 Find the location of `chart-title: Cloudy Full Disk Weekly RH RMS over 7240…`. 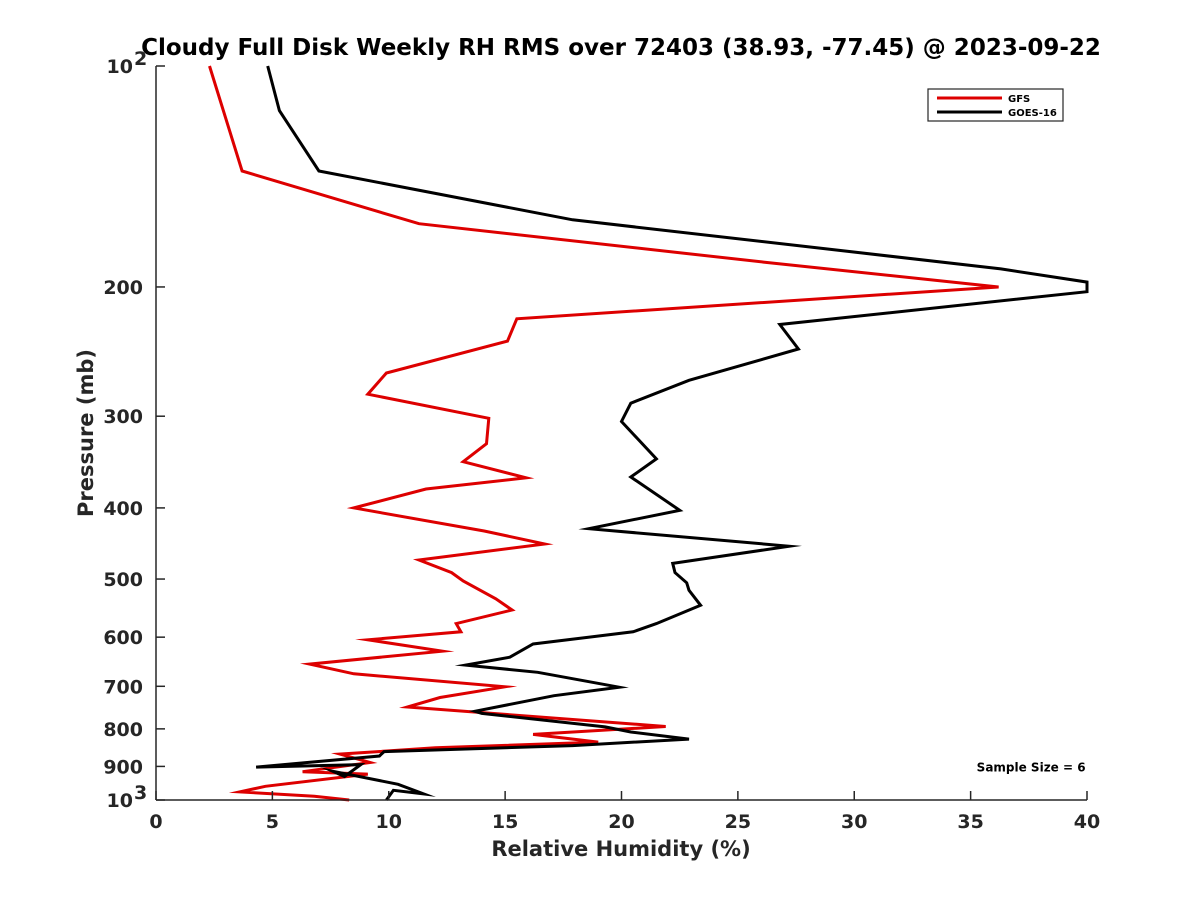

chart-title: Cloudy Full Disk Weekly RH RMS over 7240… is located at coordinates (621, 48).